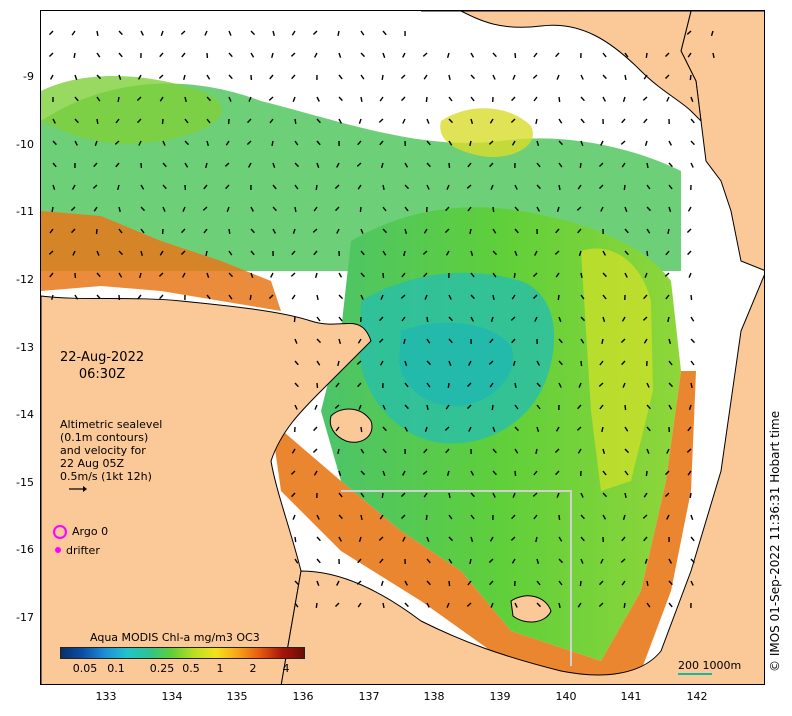 The height and width of the screenshot is (716, 792). Describe the element at coordinates (286, 668) in the screenshot. I see `colorbar-tick: 4` at that location.